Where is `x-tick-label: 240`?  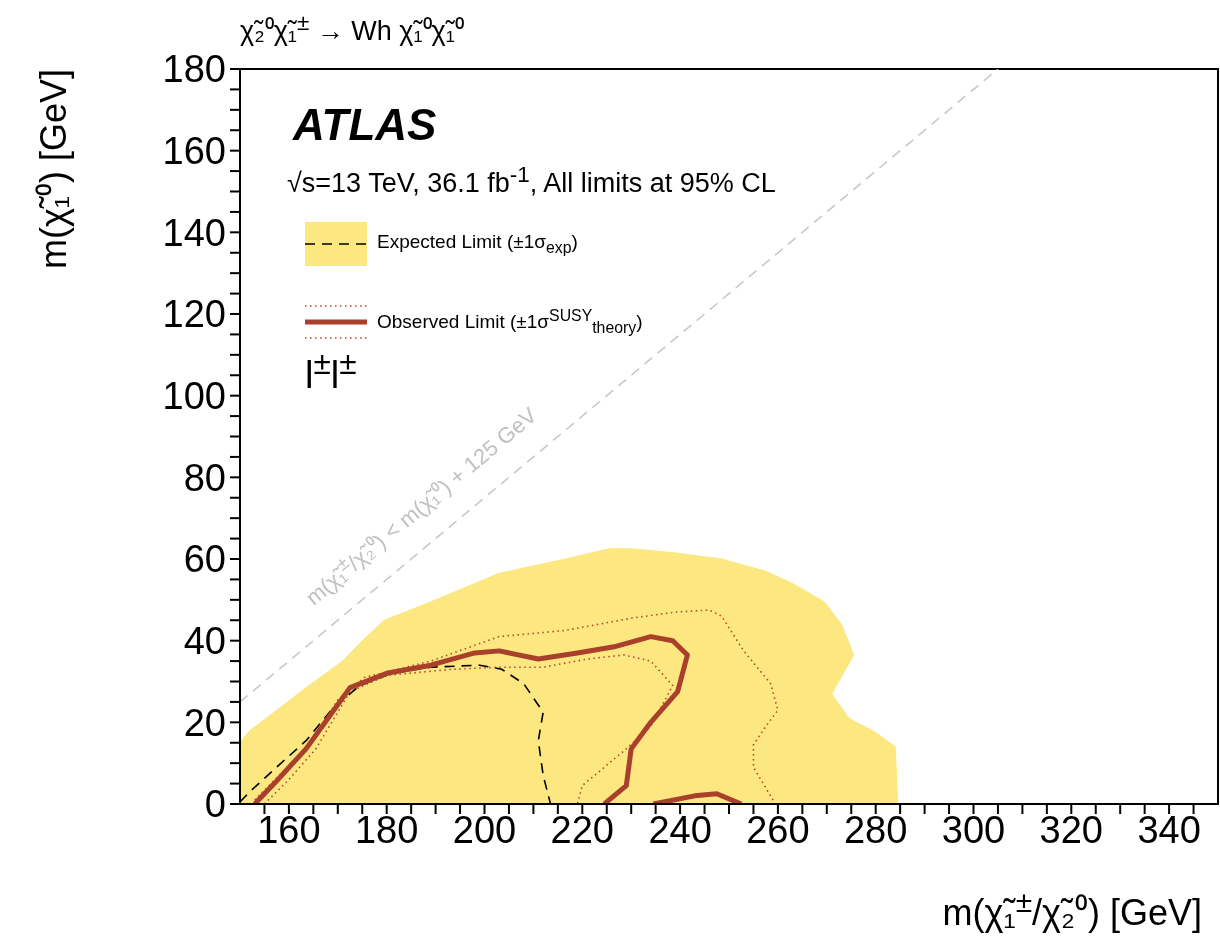 x-tick-label: 240 is located at coordinates (680, 829).